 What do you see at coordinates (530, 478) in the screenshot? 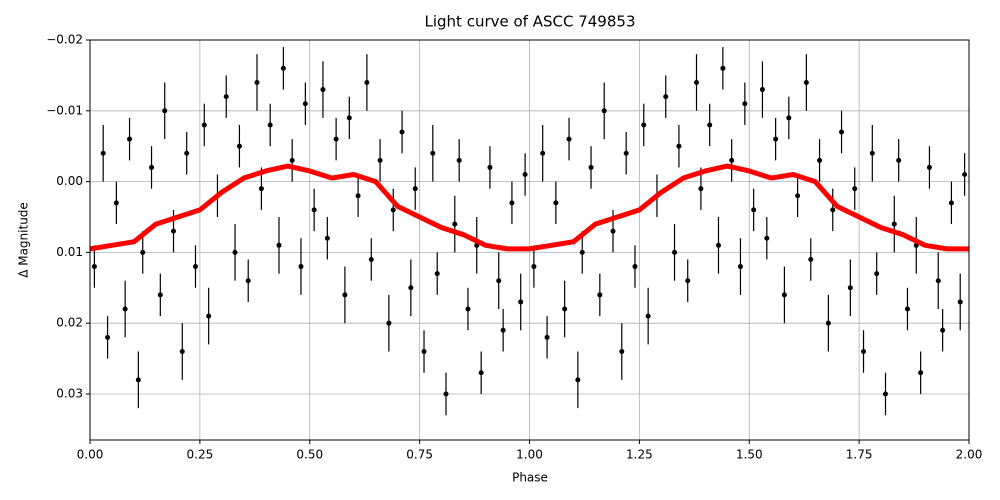
I see `x-axis-label: Phase` at bounding box center [530, 478].